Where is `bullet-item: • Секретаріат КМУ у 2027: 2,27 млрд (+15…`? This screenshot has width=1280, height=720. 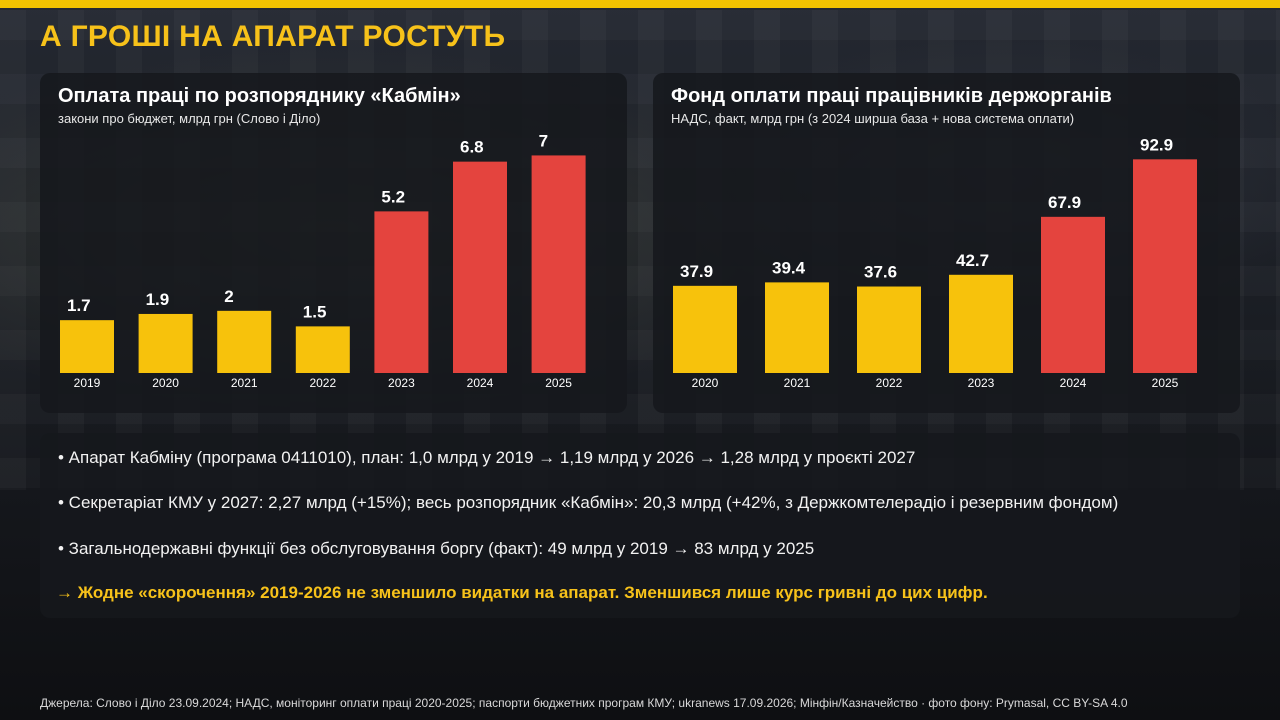
bullet-item: • Секретаріат КМУ у 2027: 2,27 млрд (+15… is located at coordinates (588, 502).